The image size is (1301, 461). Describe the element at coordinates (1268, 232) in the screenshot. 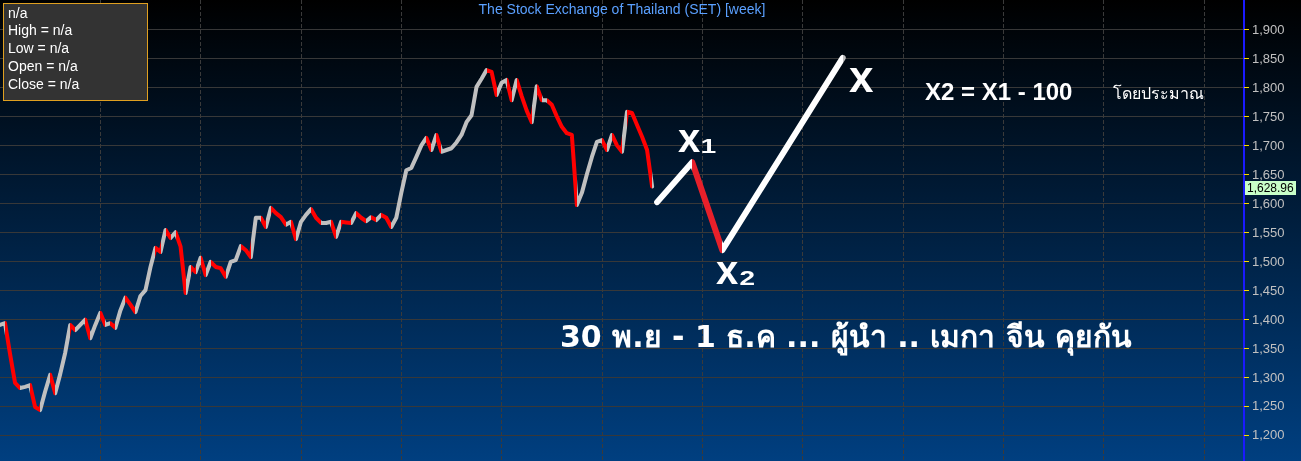

I see `y-tick-label: 1,550` at that location.